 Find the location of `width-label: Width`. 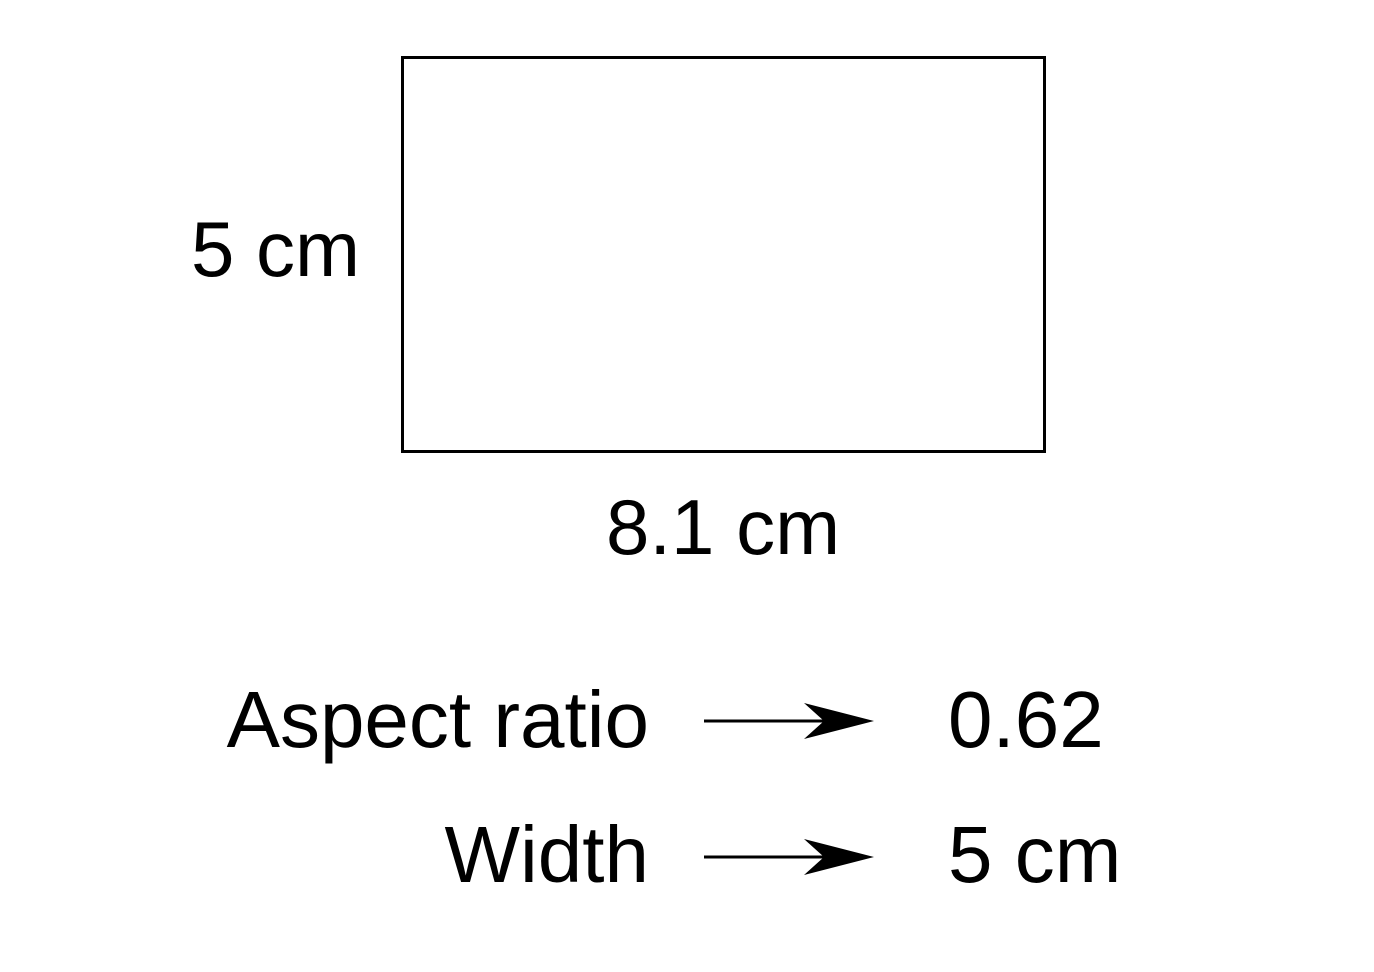

width-label: Width is located at coordinates (547, 854).